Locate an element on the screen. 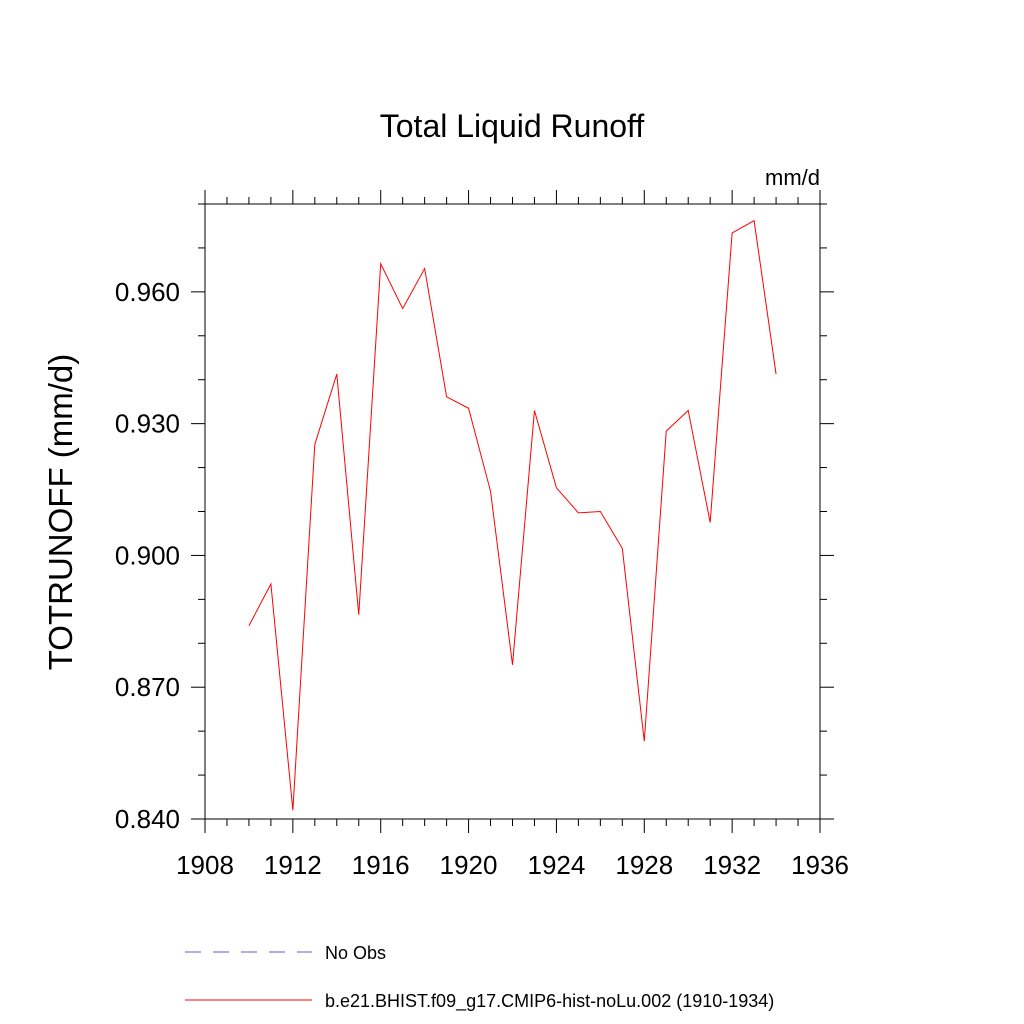  x-tick-label: 1928 is located at coordinates (644, 865).